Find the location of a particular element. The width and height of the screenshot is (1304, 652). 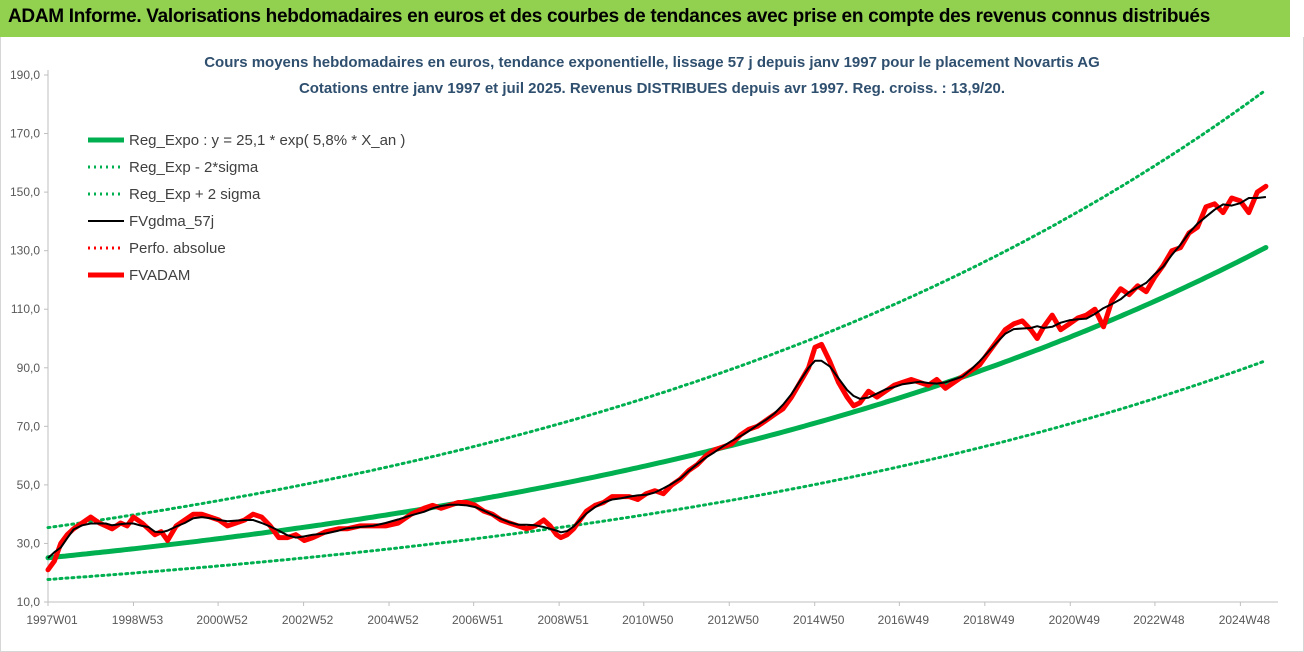

y-tick-label: 30,0 is located at coordinates (29, 543).